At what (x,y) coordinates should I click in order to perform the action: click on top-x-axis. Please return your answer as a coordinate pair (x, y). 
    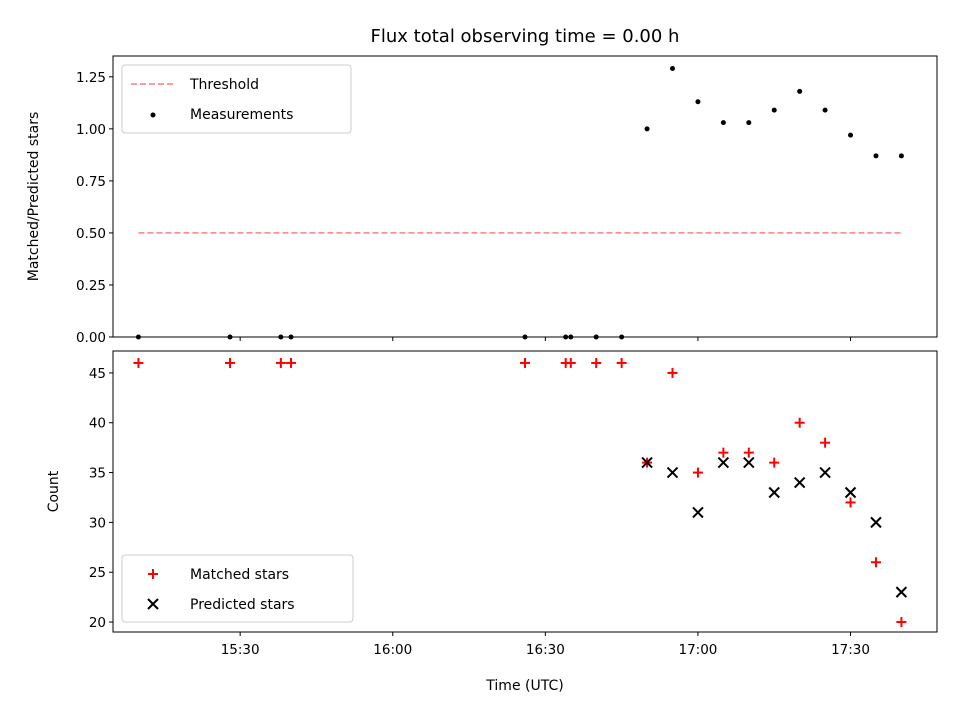
    Looking at the image, I should click on (545, 339).